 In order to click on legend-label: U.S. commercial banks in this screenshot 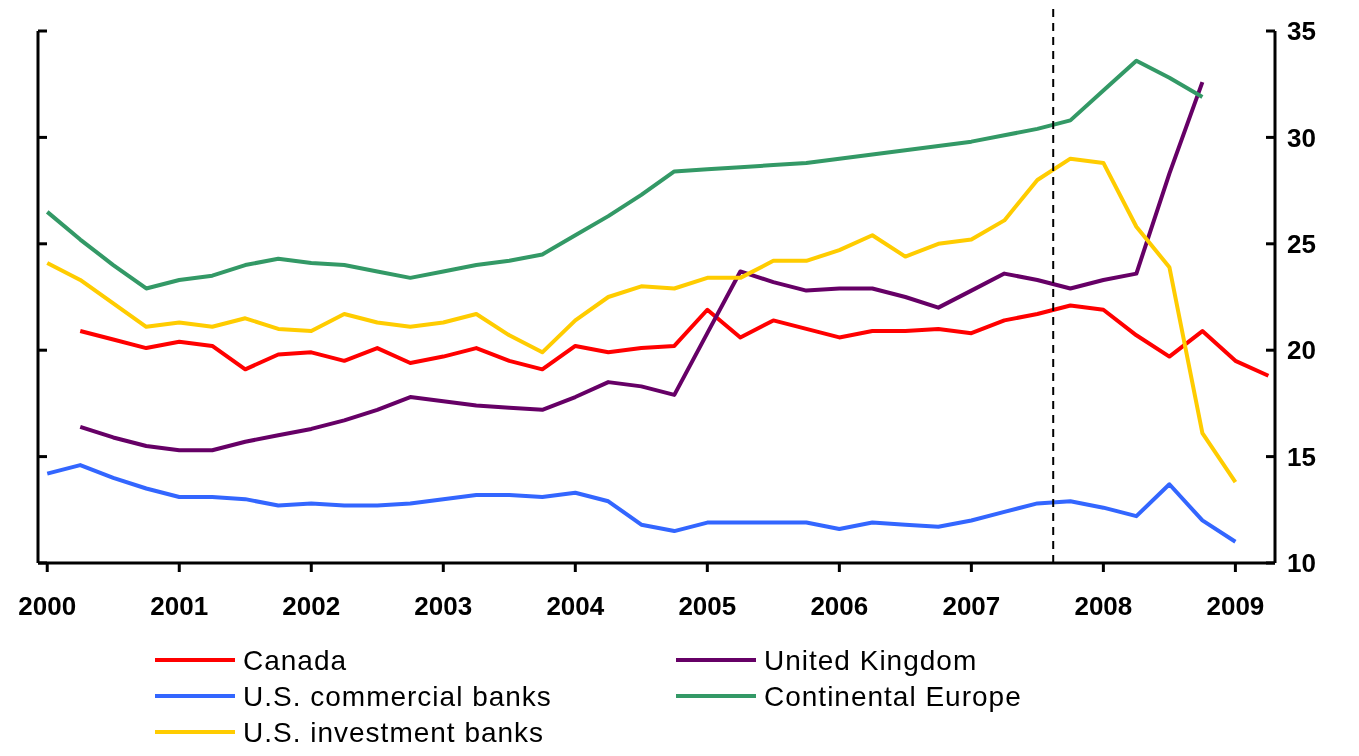, I will do `click(397, 696)`.